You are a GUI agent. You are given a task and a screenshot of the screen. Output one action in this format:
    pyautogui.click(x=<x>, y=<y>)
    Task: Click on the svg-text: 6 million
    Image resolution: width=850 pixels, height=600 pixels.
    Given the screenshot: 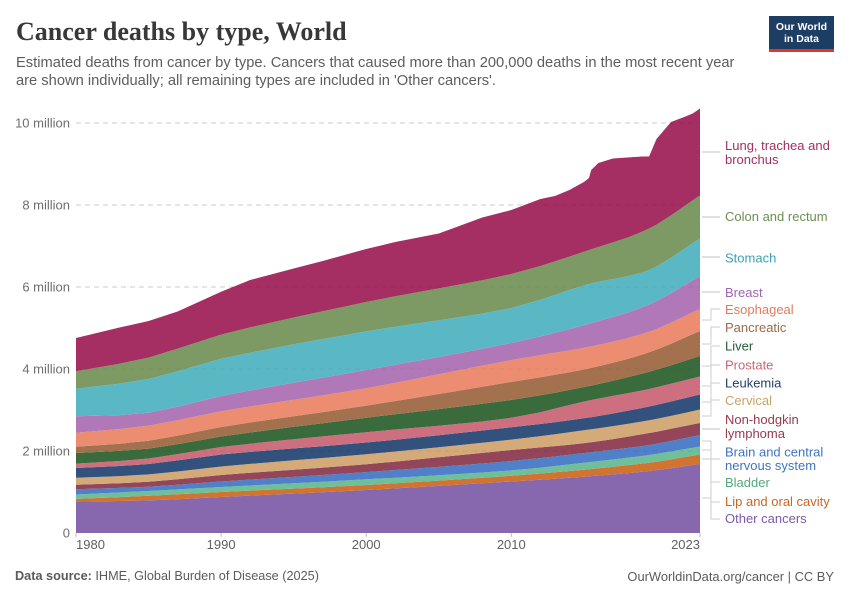 What is the action you would take?
    pyautogui.click(x=46, y=287)
    